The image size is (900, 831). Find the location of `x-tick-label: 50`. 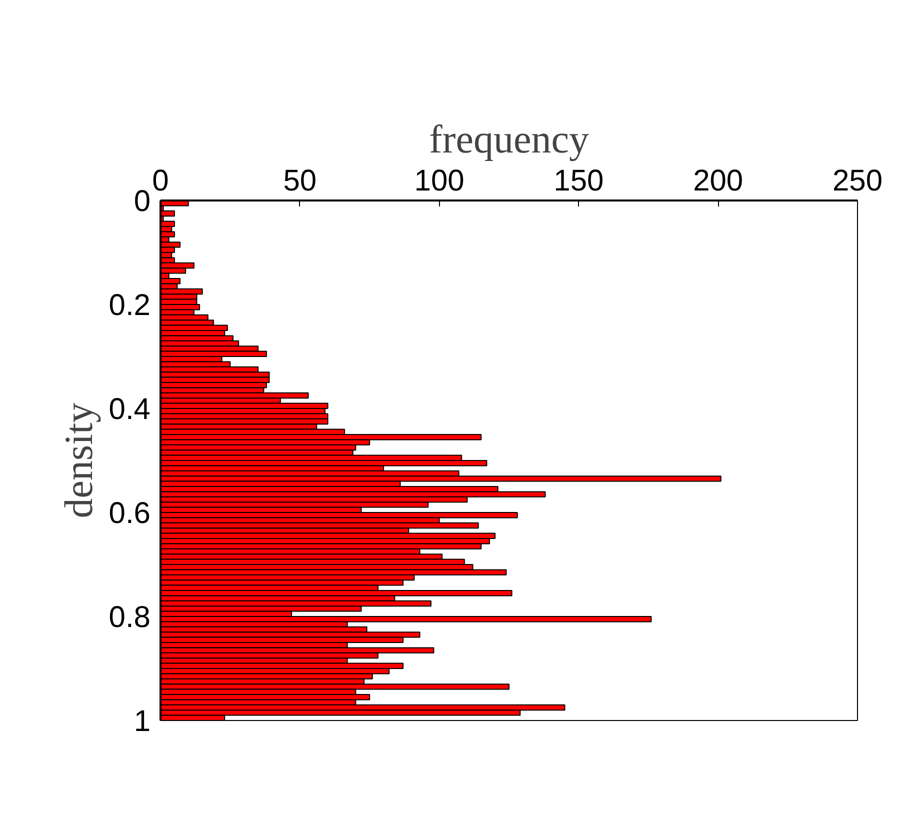

x-tick-label: 50 is located at coordinates (300, 181).